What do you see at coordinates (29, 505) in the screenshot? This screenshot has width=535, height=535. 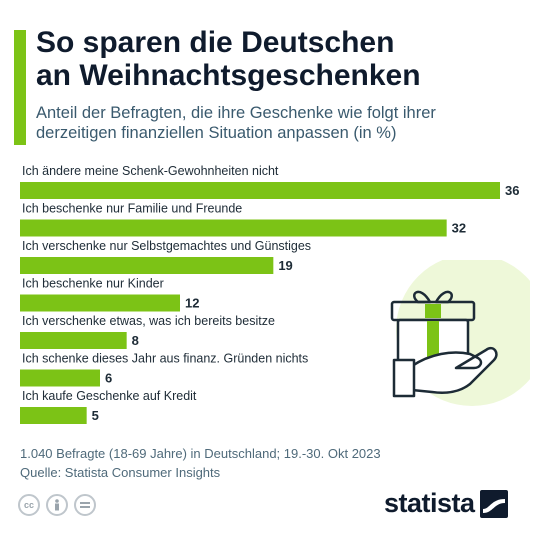 I see `creative-commons-icon: cc` at bounding box center [29, 505].